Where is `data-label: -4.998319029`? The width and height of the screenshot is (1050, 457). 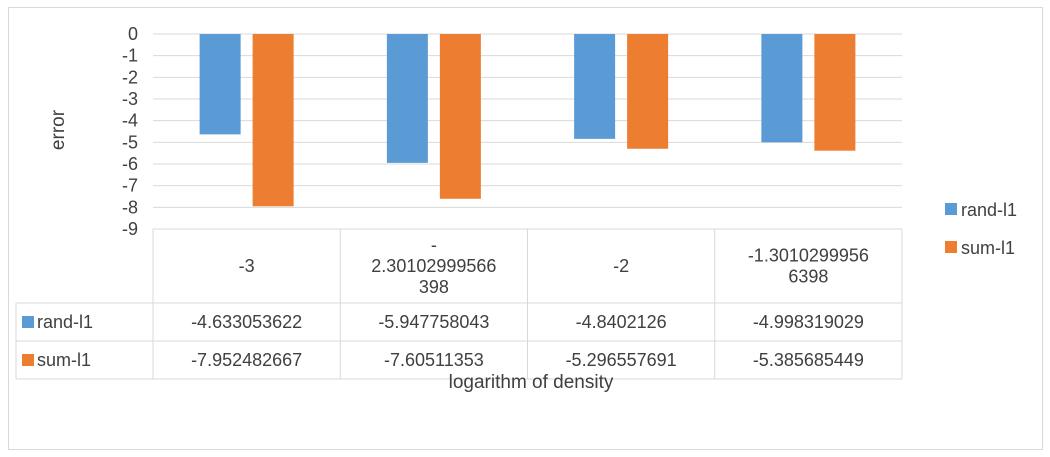 data-label: -4.998319029 is located at coordinates (808, 322).